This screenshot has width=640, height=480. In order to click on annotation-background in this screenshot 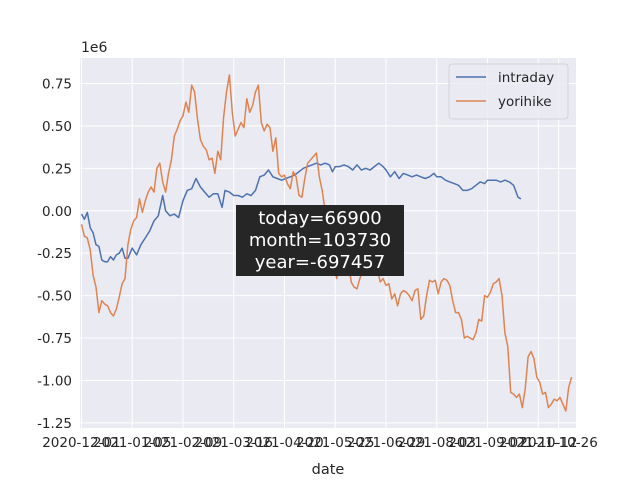, I will do `click(320, 240)`.